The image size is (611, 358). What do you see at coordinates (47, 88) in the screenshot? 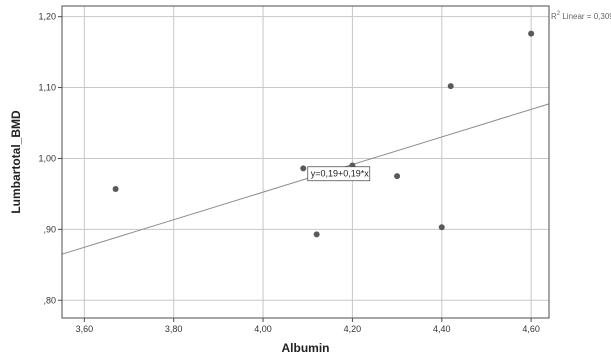
I see `y-tick-label: 1,10` at bounding box center [47, 88].